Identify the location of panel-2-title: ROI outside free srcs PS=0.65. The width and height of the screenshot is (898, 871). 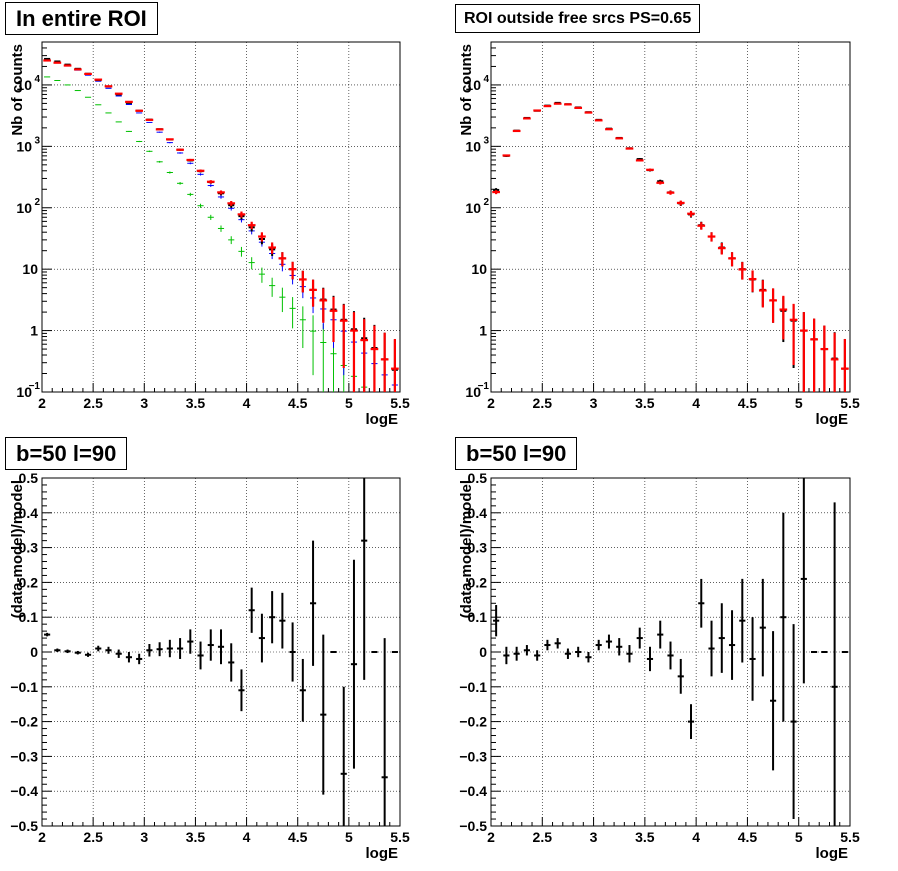
(578, 18).